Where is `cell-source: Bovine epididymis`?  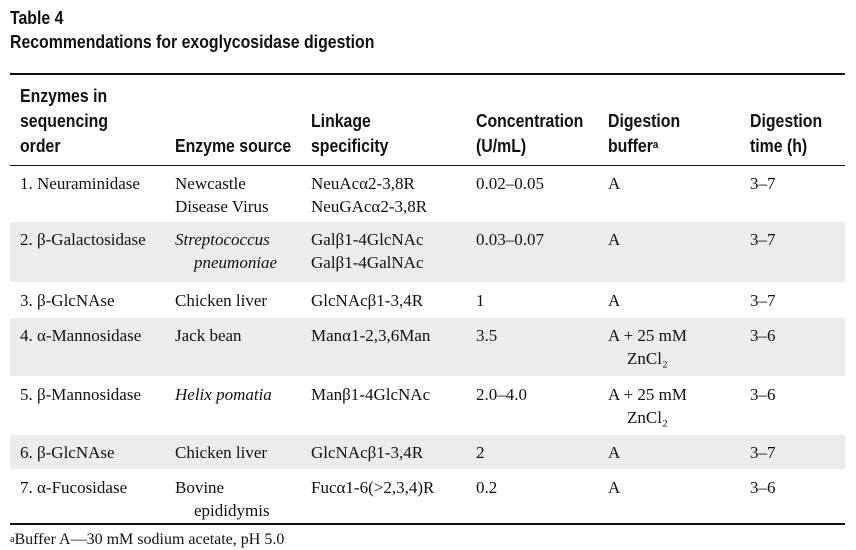 cell-source: Bovine epididymis is located at coordinates (222, 499).